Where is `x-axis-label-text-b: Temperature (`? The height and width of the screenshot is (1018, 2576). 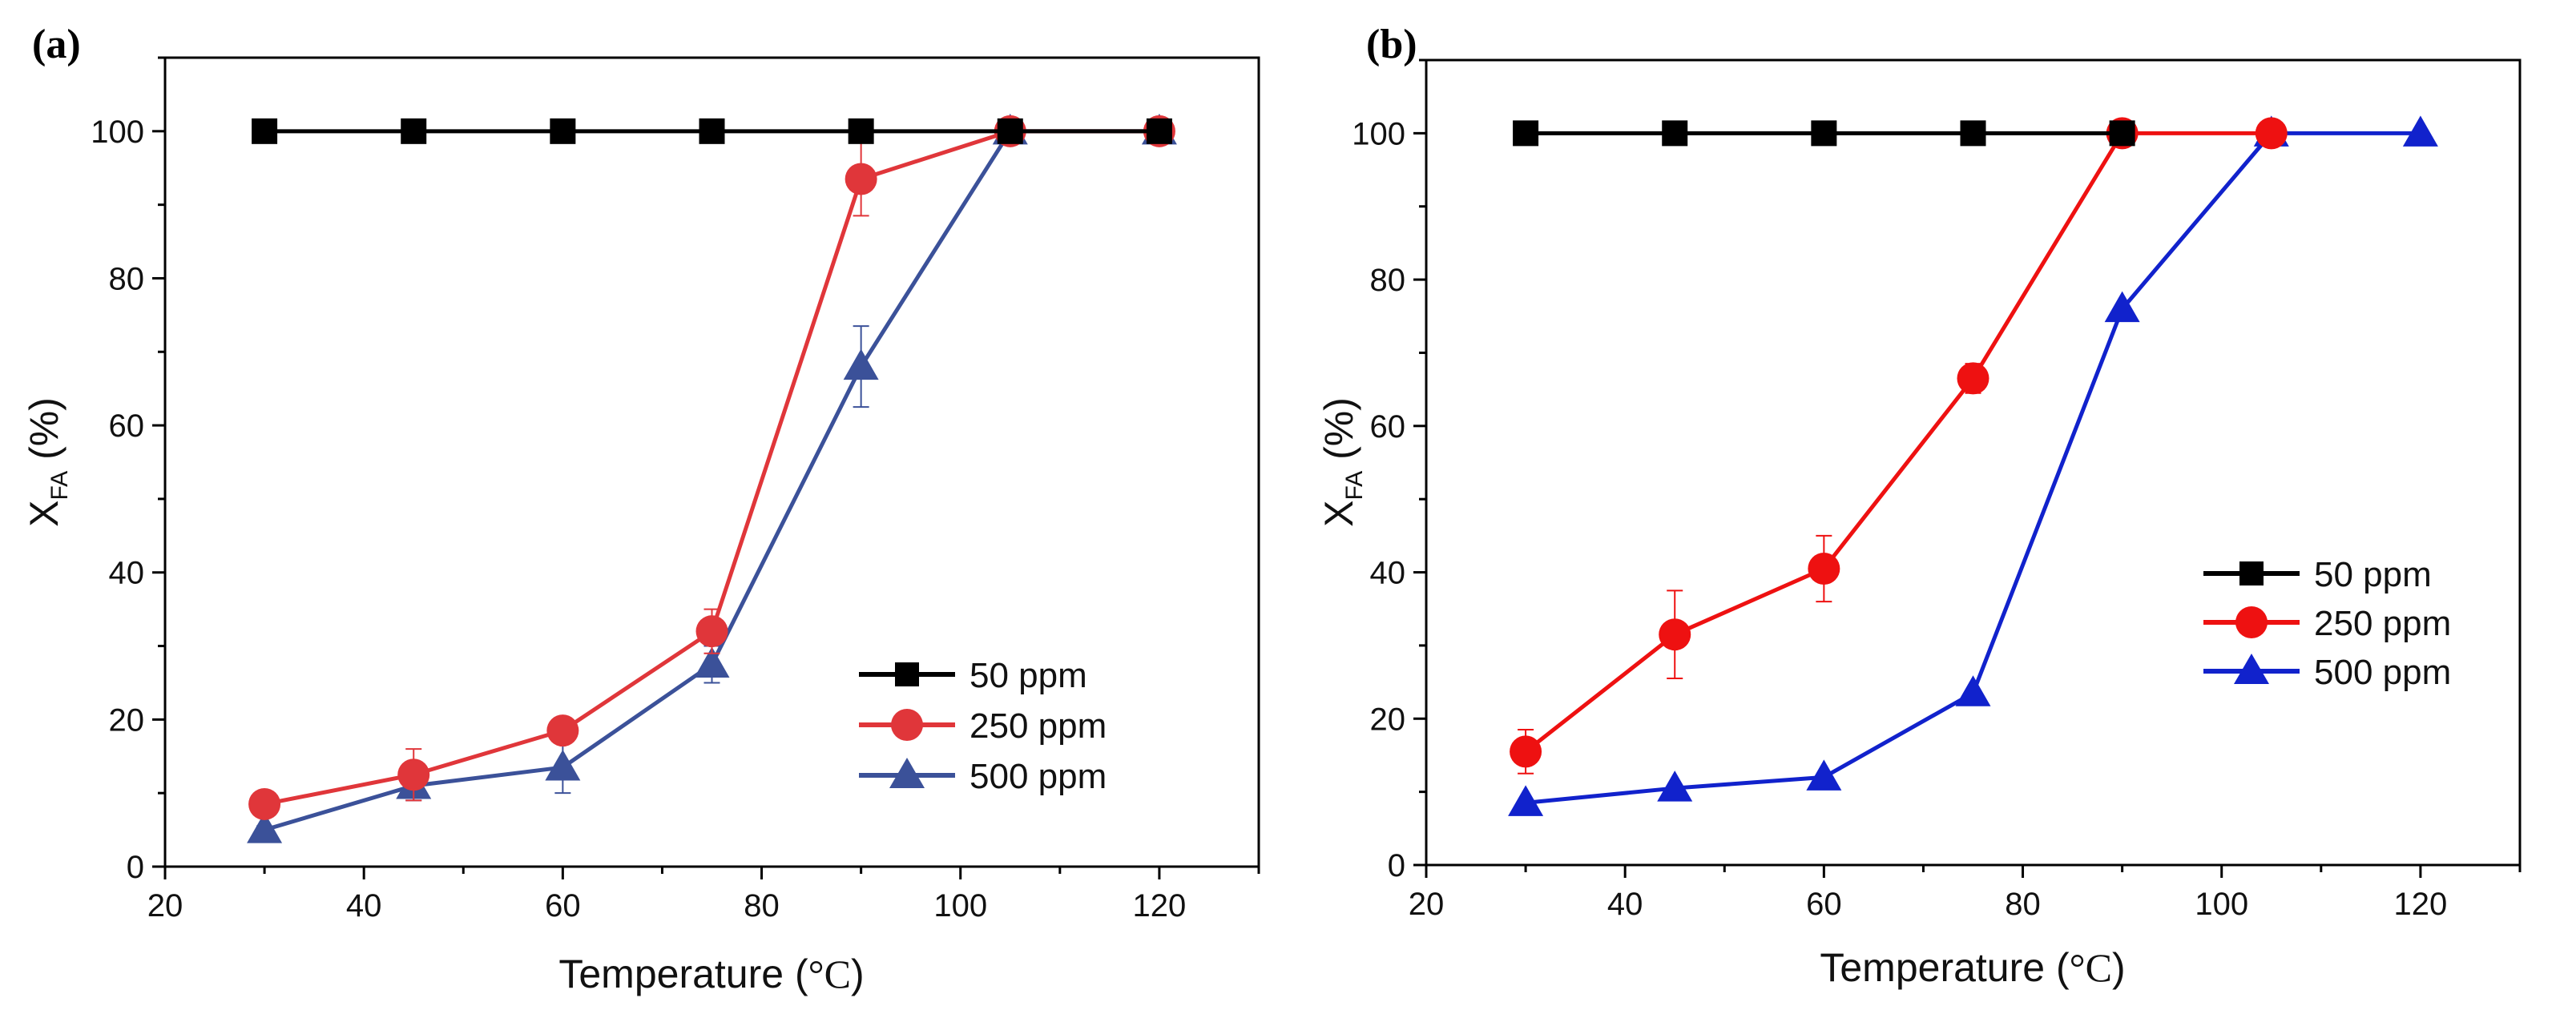 x-axis-label-text-b: Temperature ( is located at coordinates (1945, 967).